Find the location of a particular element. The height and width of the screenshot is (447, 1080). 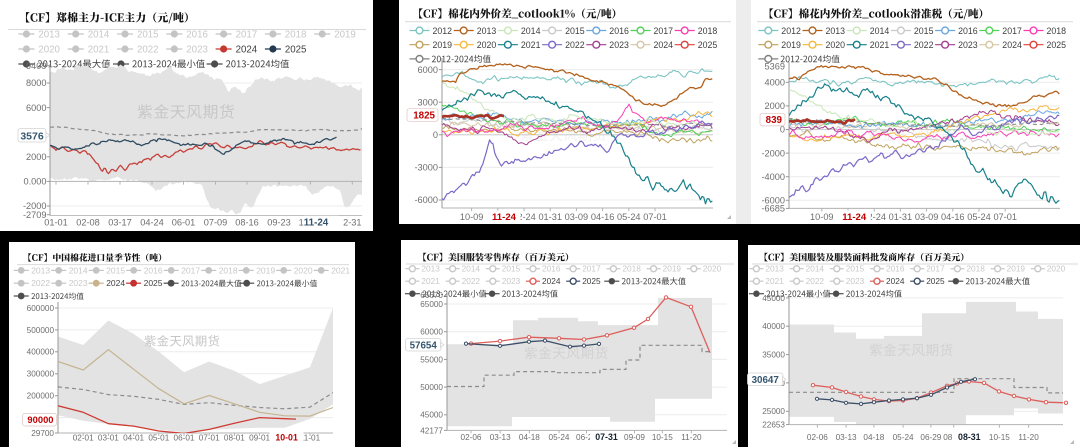

svg-text: 40000 is located at coordinates (773, 326).